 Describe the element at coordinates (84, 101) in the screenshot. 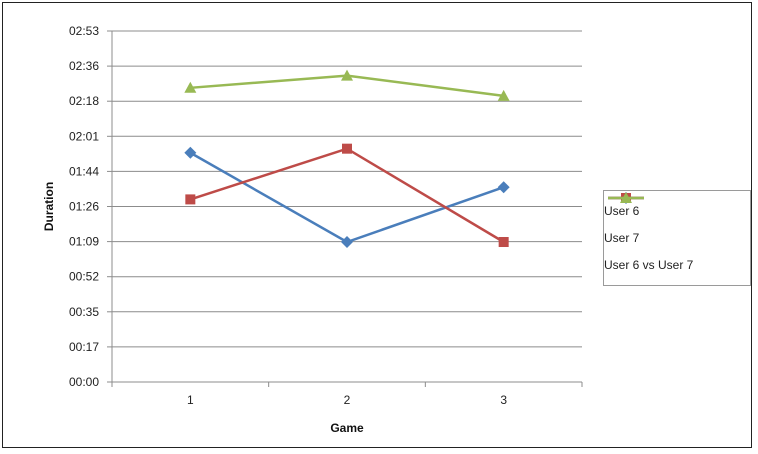

I see `y-tick-label: 02:18` at that location.